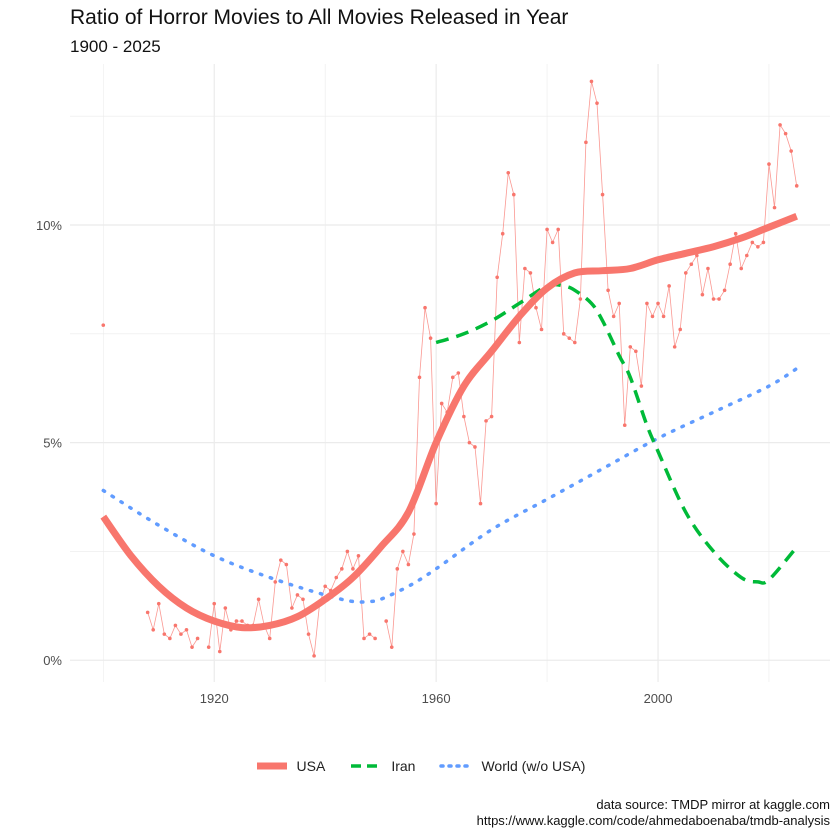  Describe the element at coordinates (456, 766) in the screenshot. I see `legend-key-world` at that location.